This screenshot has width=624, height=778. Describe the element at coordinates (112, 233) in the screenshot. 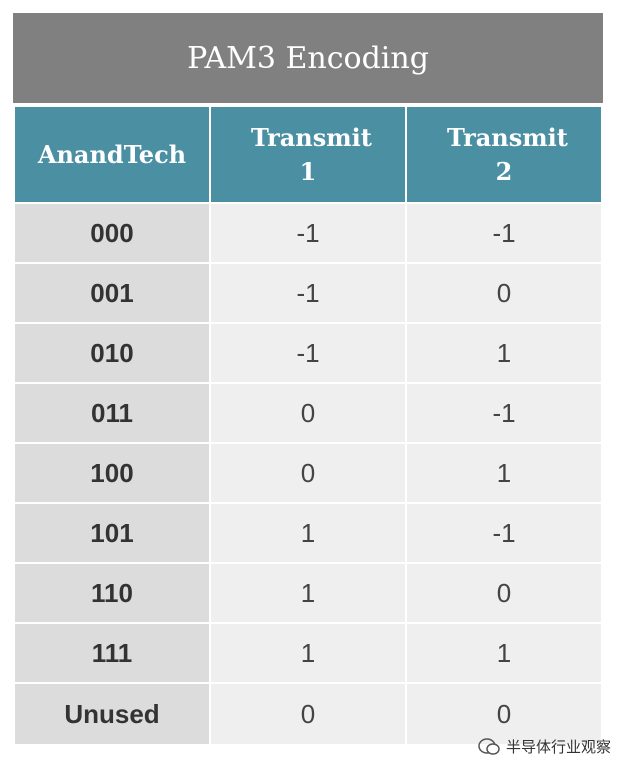

I see `row-label: 000` at that location.